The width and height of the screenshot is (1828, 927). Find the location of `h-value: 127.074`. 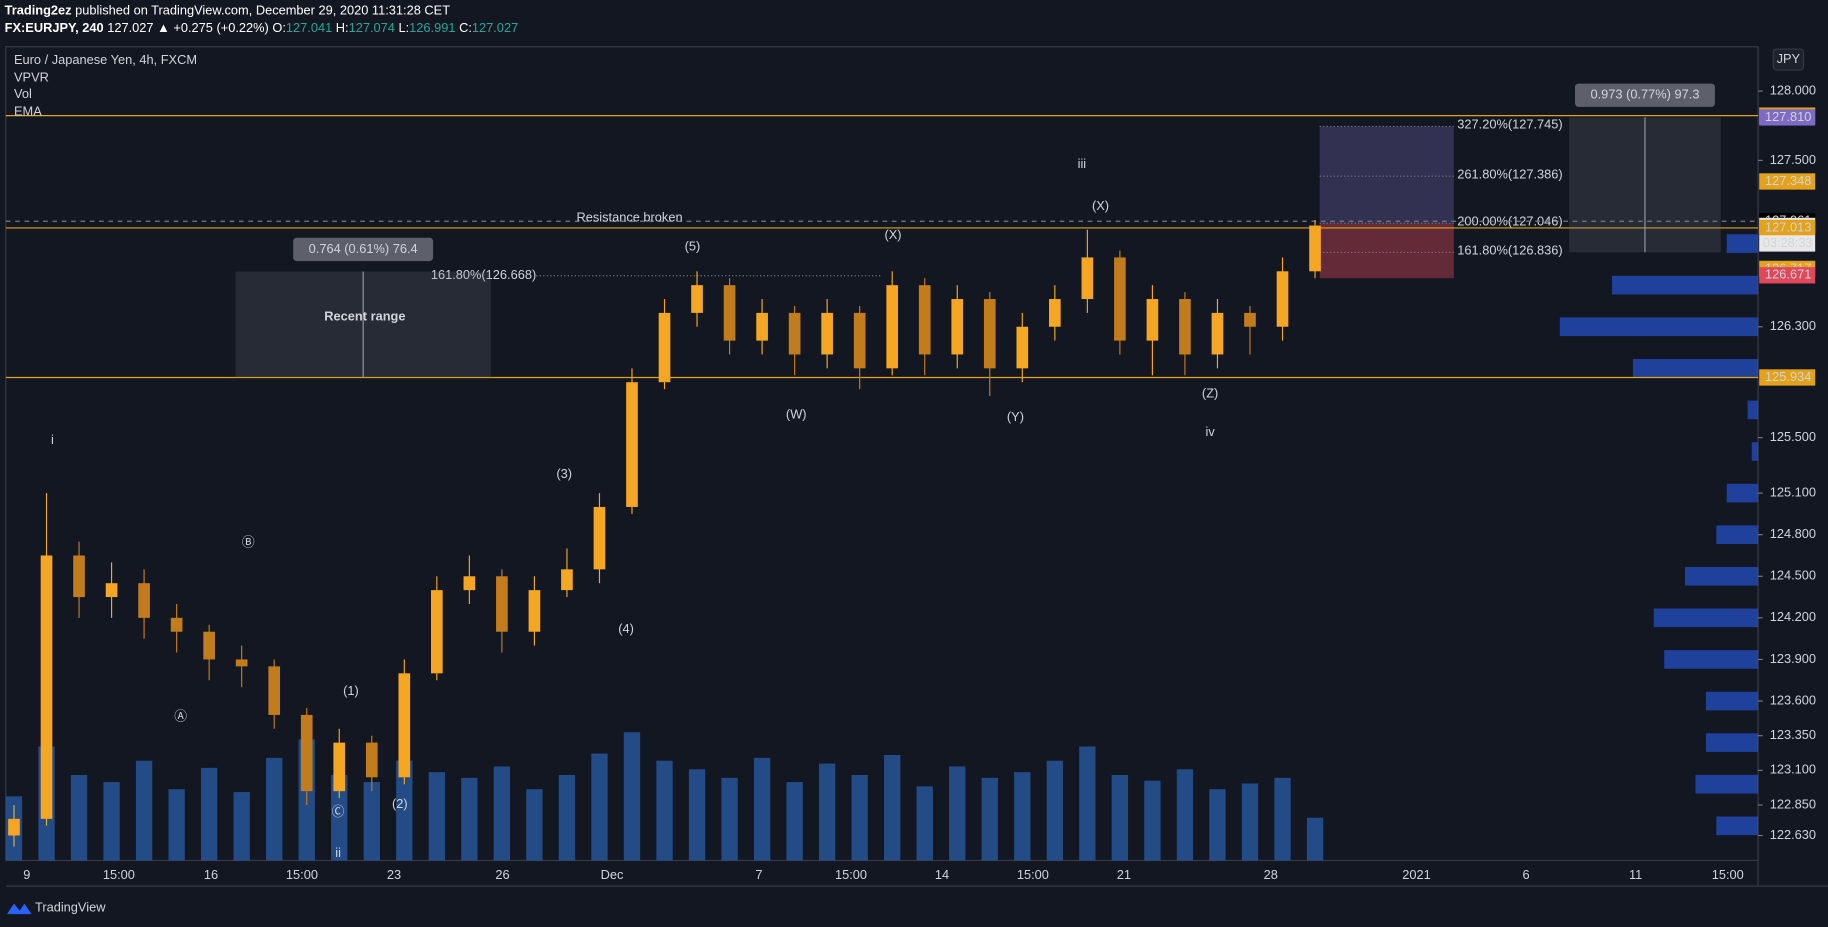

h-value: 127.074 is located at coordinates (372, 28).